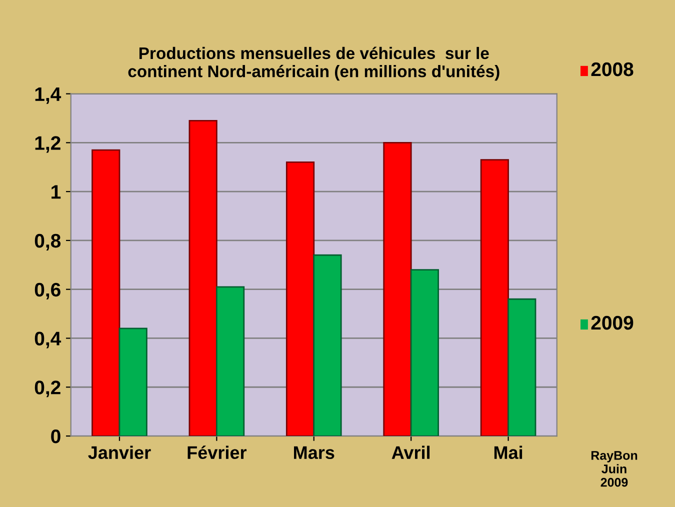  I want to click on y-tick-label: 0,4, so click(48, 340).